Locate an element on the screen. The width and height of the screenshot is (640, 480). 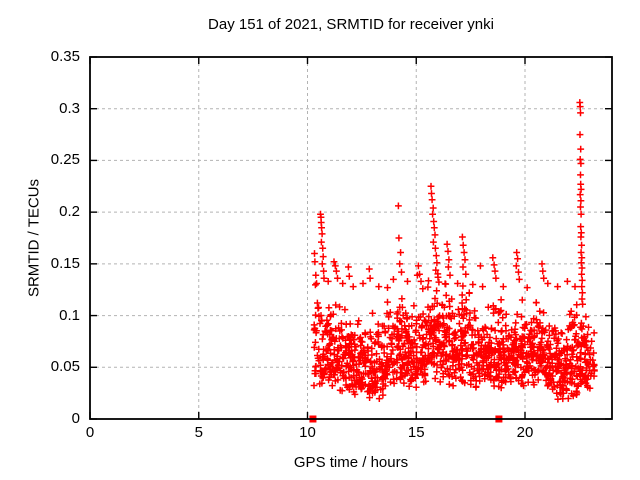
x-tick-label: 15 is located at coordinates (416, 432).